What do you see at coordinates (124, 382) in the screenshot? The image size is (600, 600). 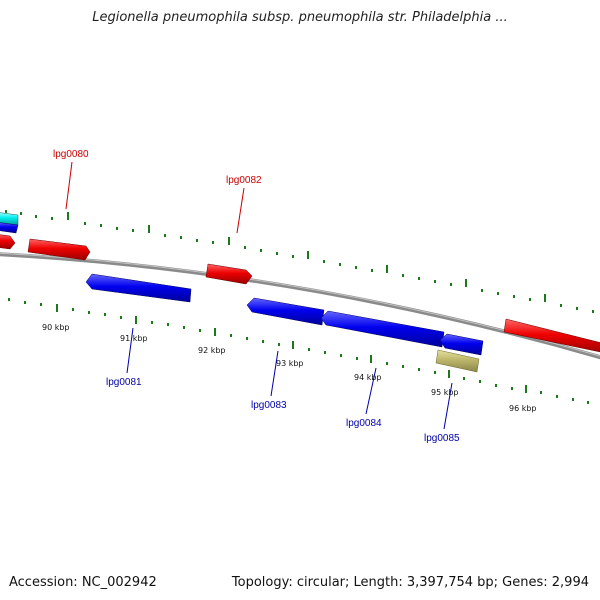 I see `gene-label-lpg0081: lpg0081` at bounding box center [124, 382].